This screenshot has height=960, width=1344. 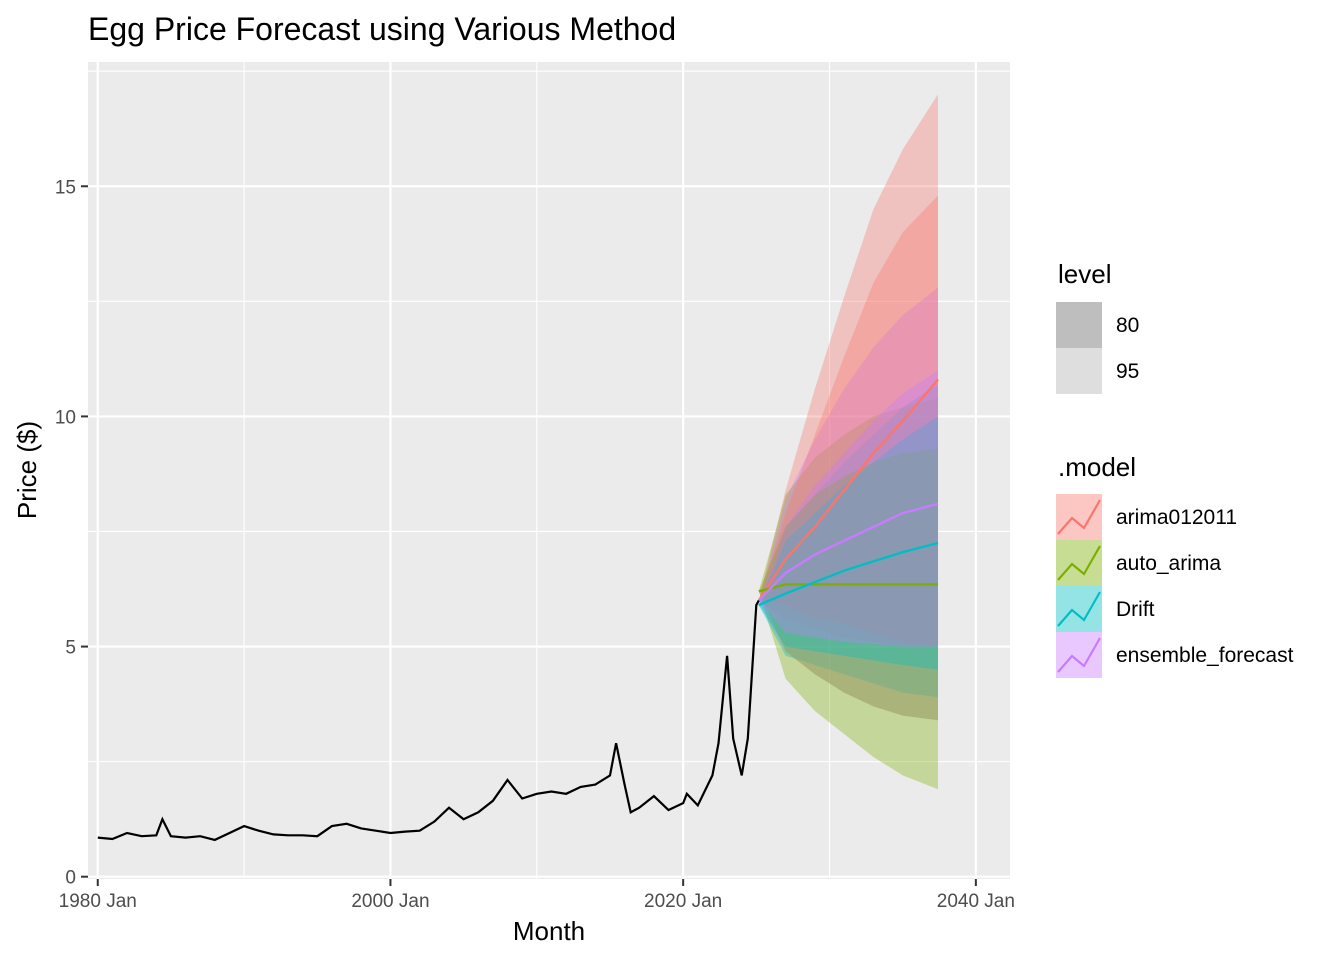 I want to click on y-tick-label: 0, so click(x=70, y=878).